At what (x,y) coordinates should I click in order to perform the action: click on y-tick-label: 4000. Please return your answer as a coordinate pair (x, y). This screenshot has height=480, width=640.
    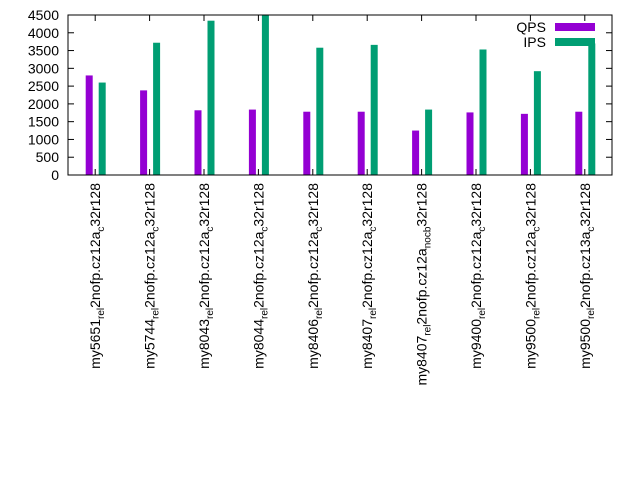
    Looking at the image, I should click on (43, 33).